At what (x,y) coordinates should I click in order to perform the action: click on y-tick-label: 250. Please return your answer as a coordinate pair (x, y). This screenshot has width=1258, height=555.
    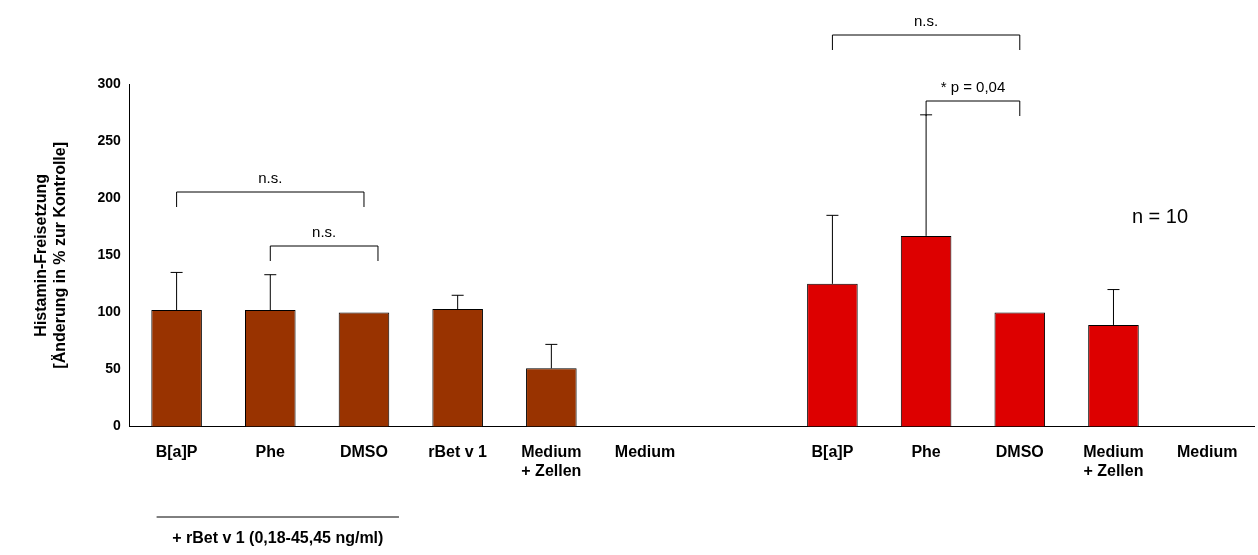
    Looking at the image, I should click on (109, 139).